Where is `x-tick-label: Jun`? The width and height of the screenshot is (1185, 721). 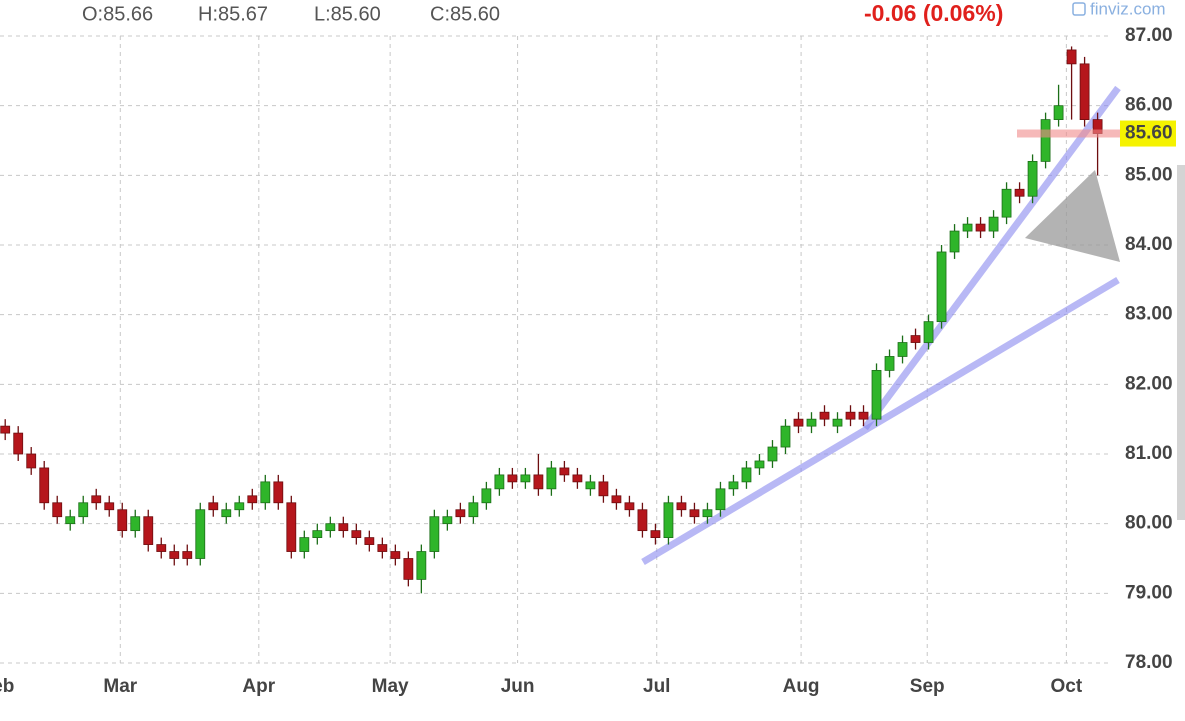
x-tick-label: Jun is located at coordinates (518, 686).